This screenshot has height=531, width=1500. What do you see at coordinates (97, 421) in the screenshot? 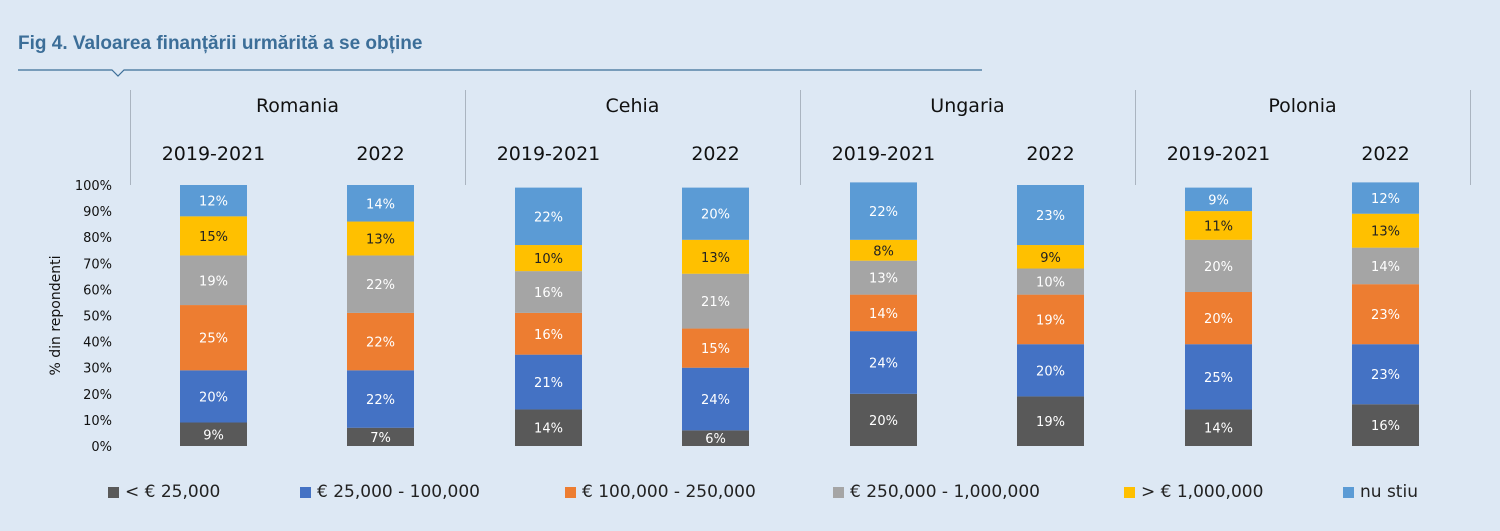
I see `y-tick-label: 10%` at bounding box center [97, 421].